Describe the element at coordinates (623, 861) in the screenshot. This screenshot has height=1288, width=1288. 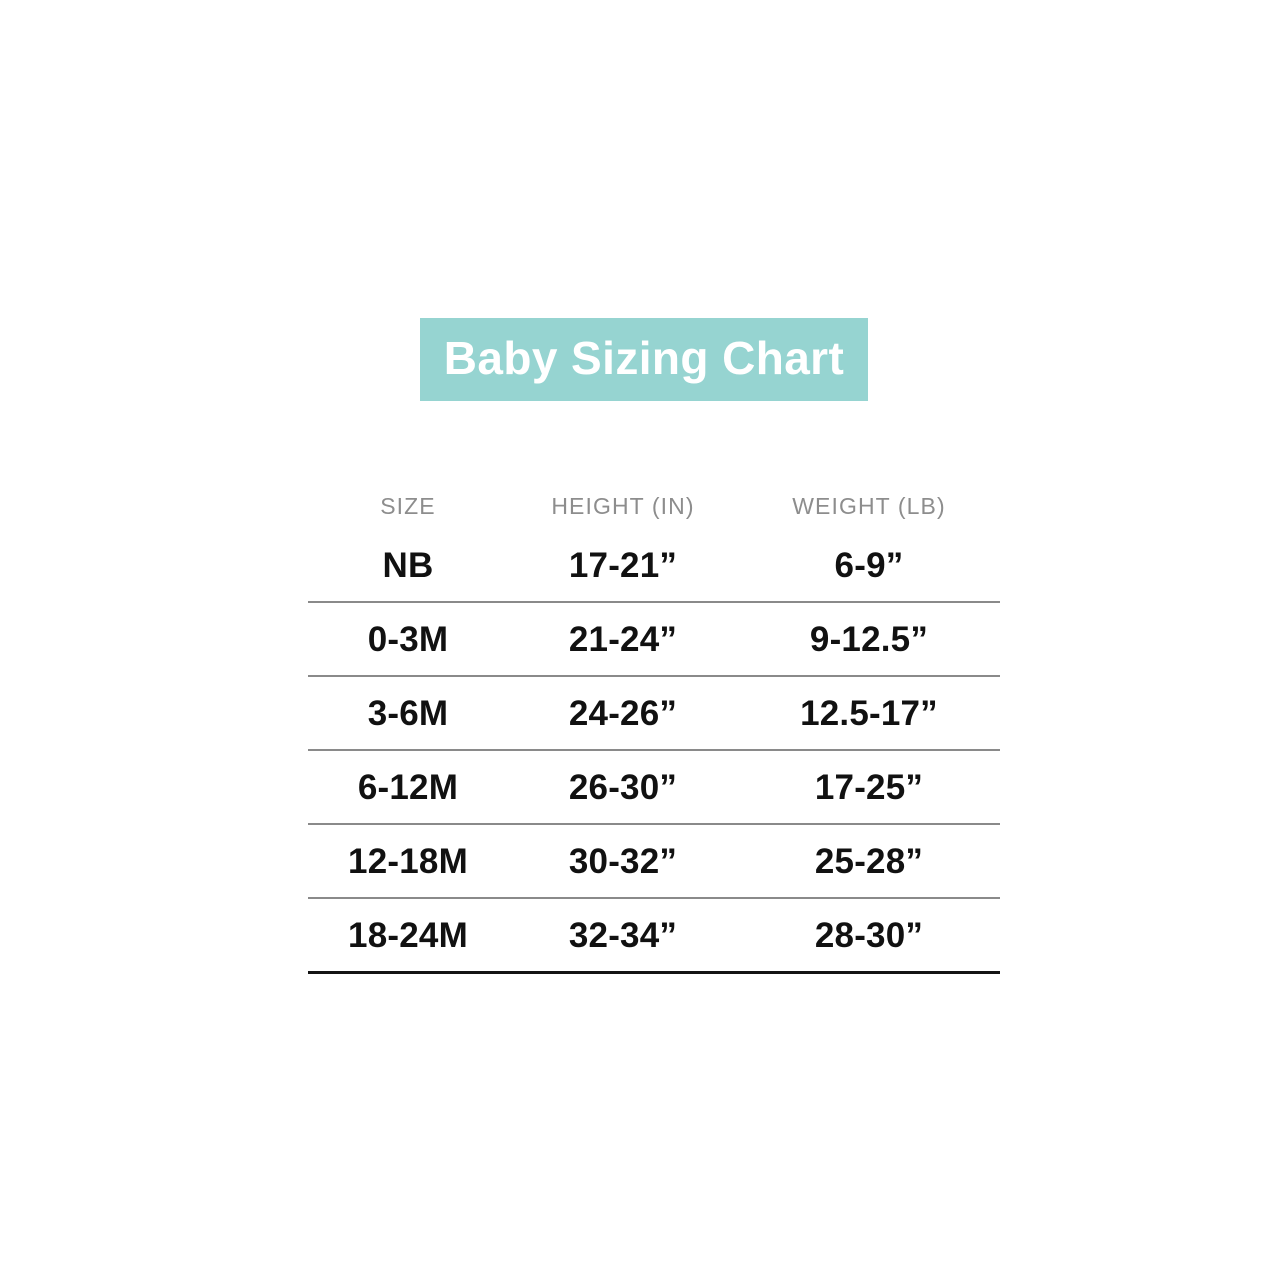
I see `cell-height: 30-32”` at that location.